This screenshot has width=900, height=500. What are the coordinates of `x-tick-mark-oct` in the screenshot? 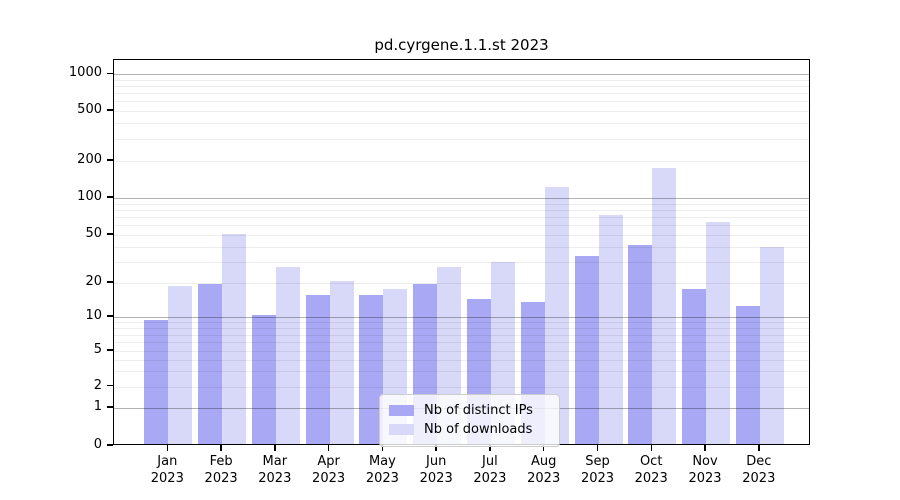 It's located at (651, 448).